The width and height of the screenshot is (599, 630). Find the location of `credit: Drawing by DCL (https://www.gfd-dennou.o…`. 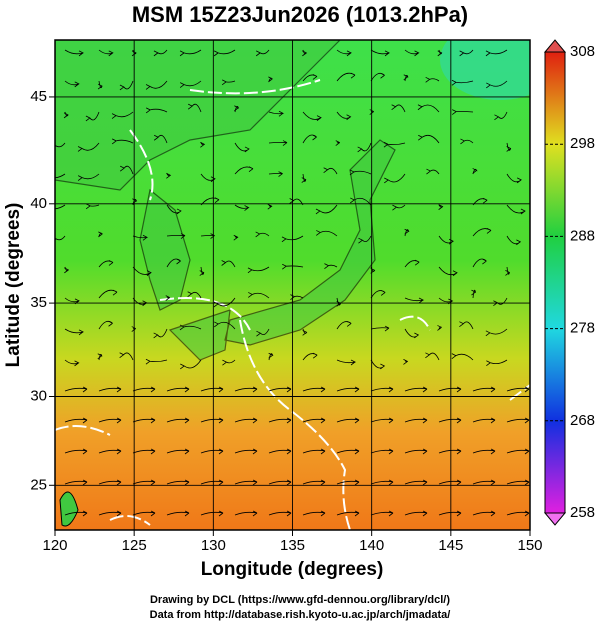

credit: Drawing by DCL (https://www.gfd-dennou.o… is located at coordinates (300, 600).